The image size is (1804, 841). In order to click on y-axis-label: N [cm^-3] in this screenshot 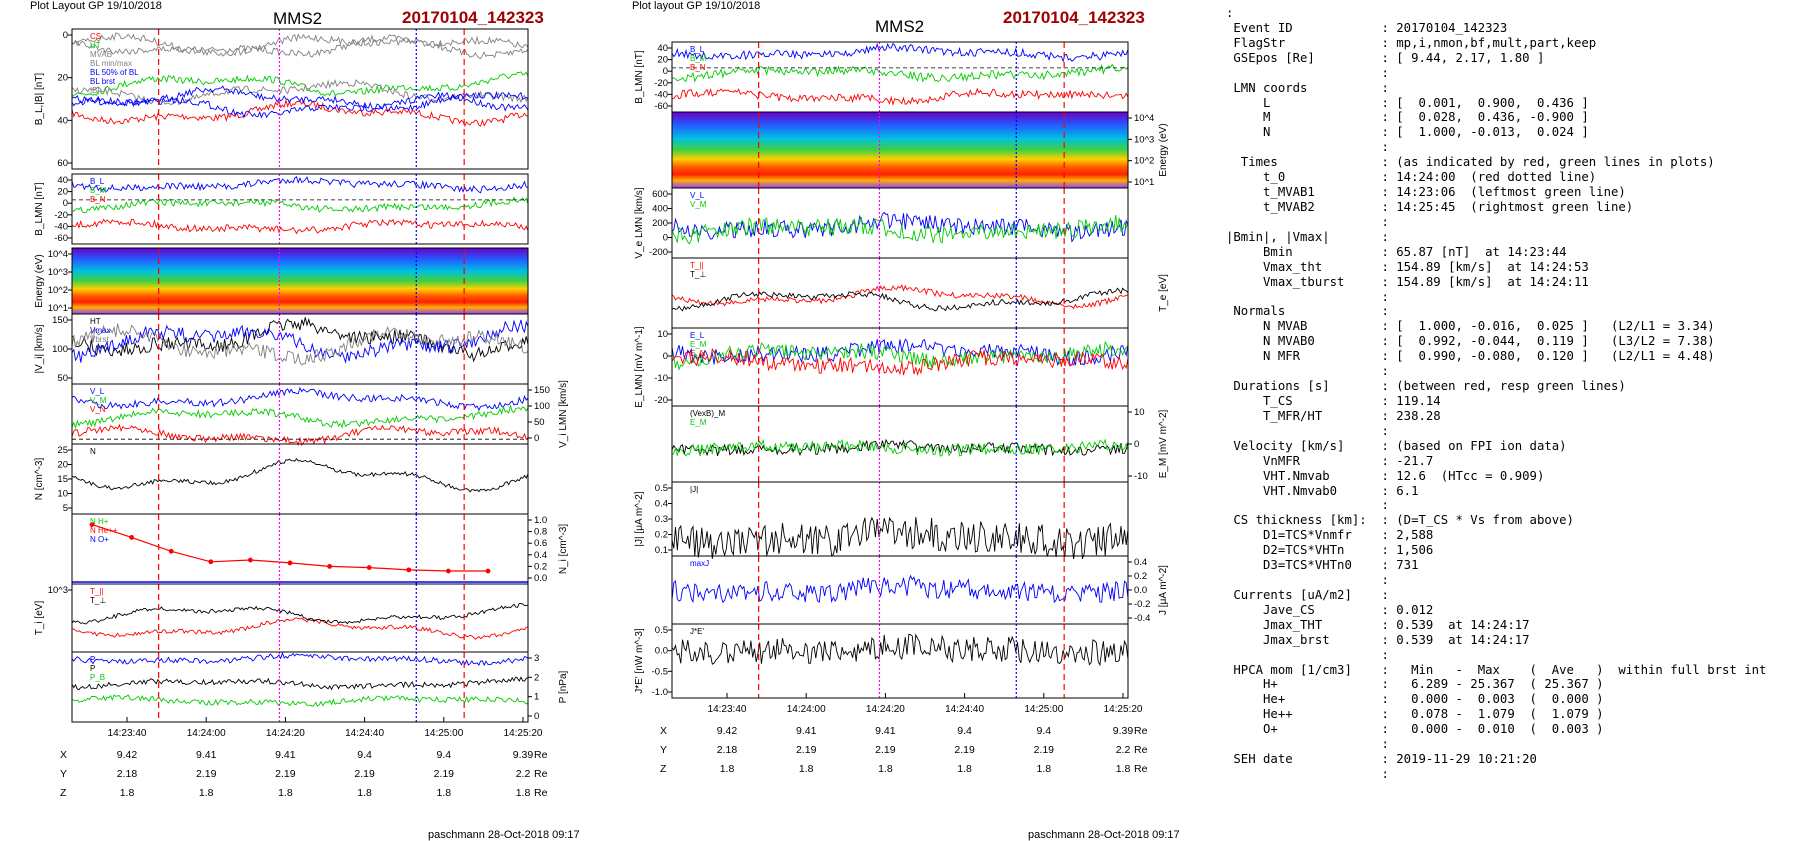, I will do `click(39, 479)`.